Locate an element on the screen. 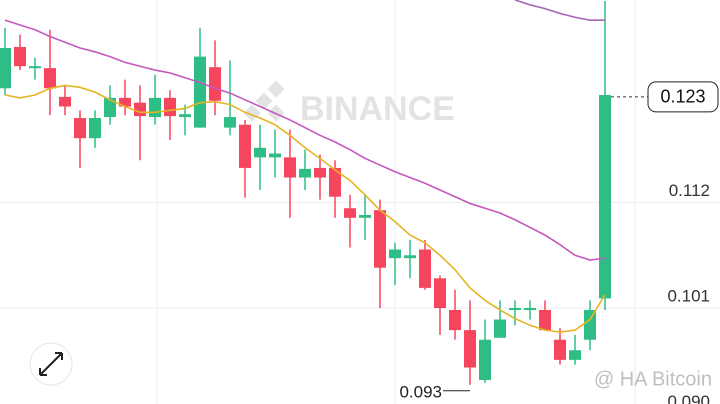 This screenshot has height=404, width=720. y-tick-label: 0.090 is located at coordinates (688, 398).